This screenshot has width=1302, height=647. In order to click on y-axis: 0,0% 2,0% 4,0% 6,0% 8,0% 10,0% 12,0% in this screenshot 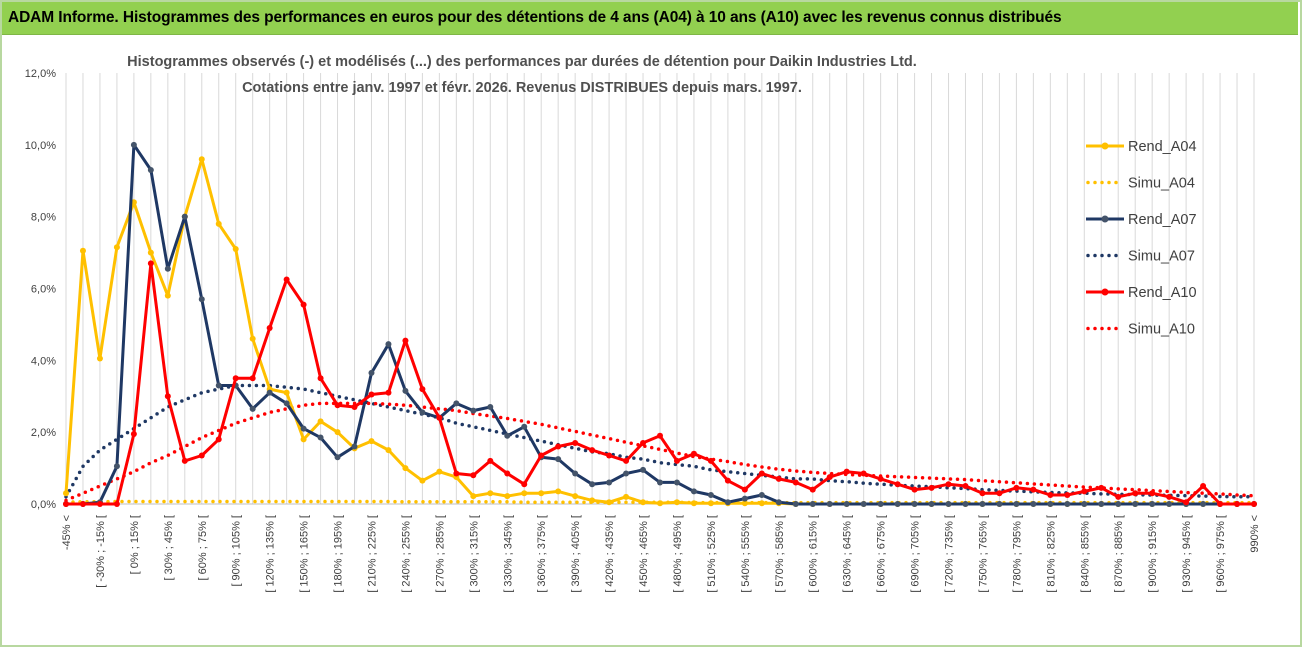, I will do `click(40, 289)`.